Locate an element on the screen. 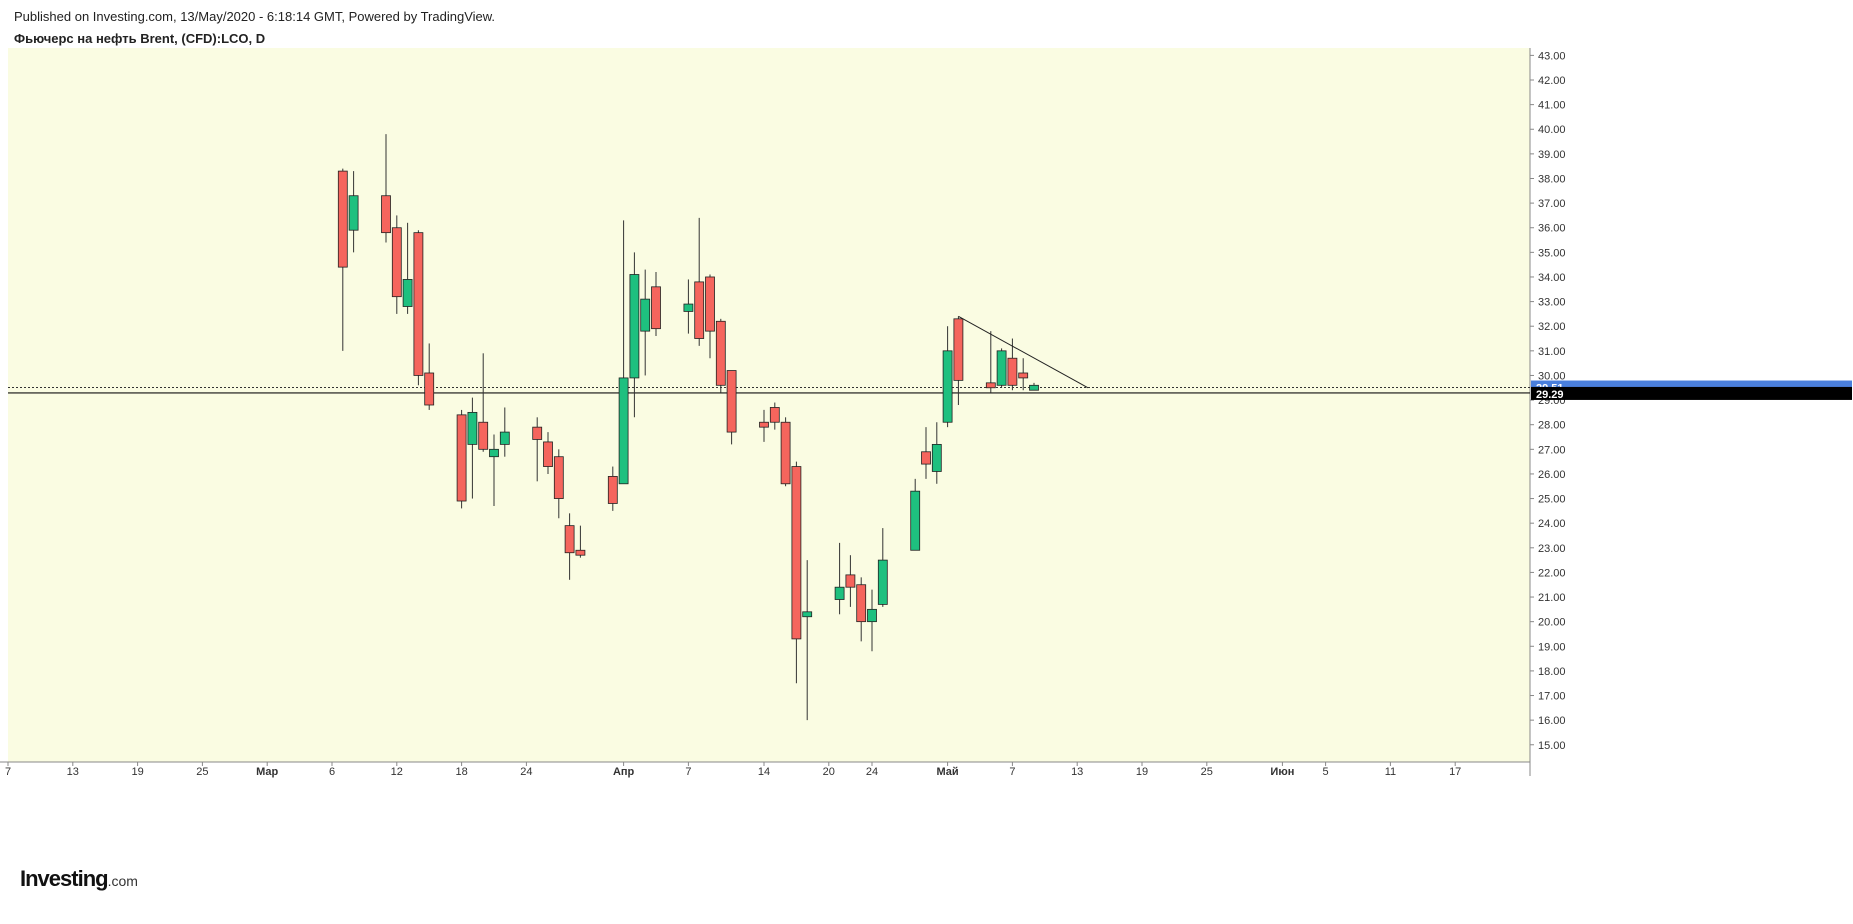  y-tick-label: 28.00 is located at coordinates (1552, 426).